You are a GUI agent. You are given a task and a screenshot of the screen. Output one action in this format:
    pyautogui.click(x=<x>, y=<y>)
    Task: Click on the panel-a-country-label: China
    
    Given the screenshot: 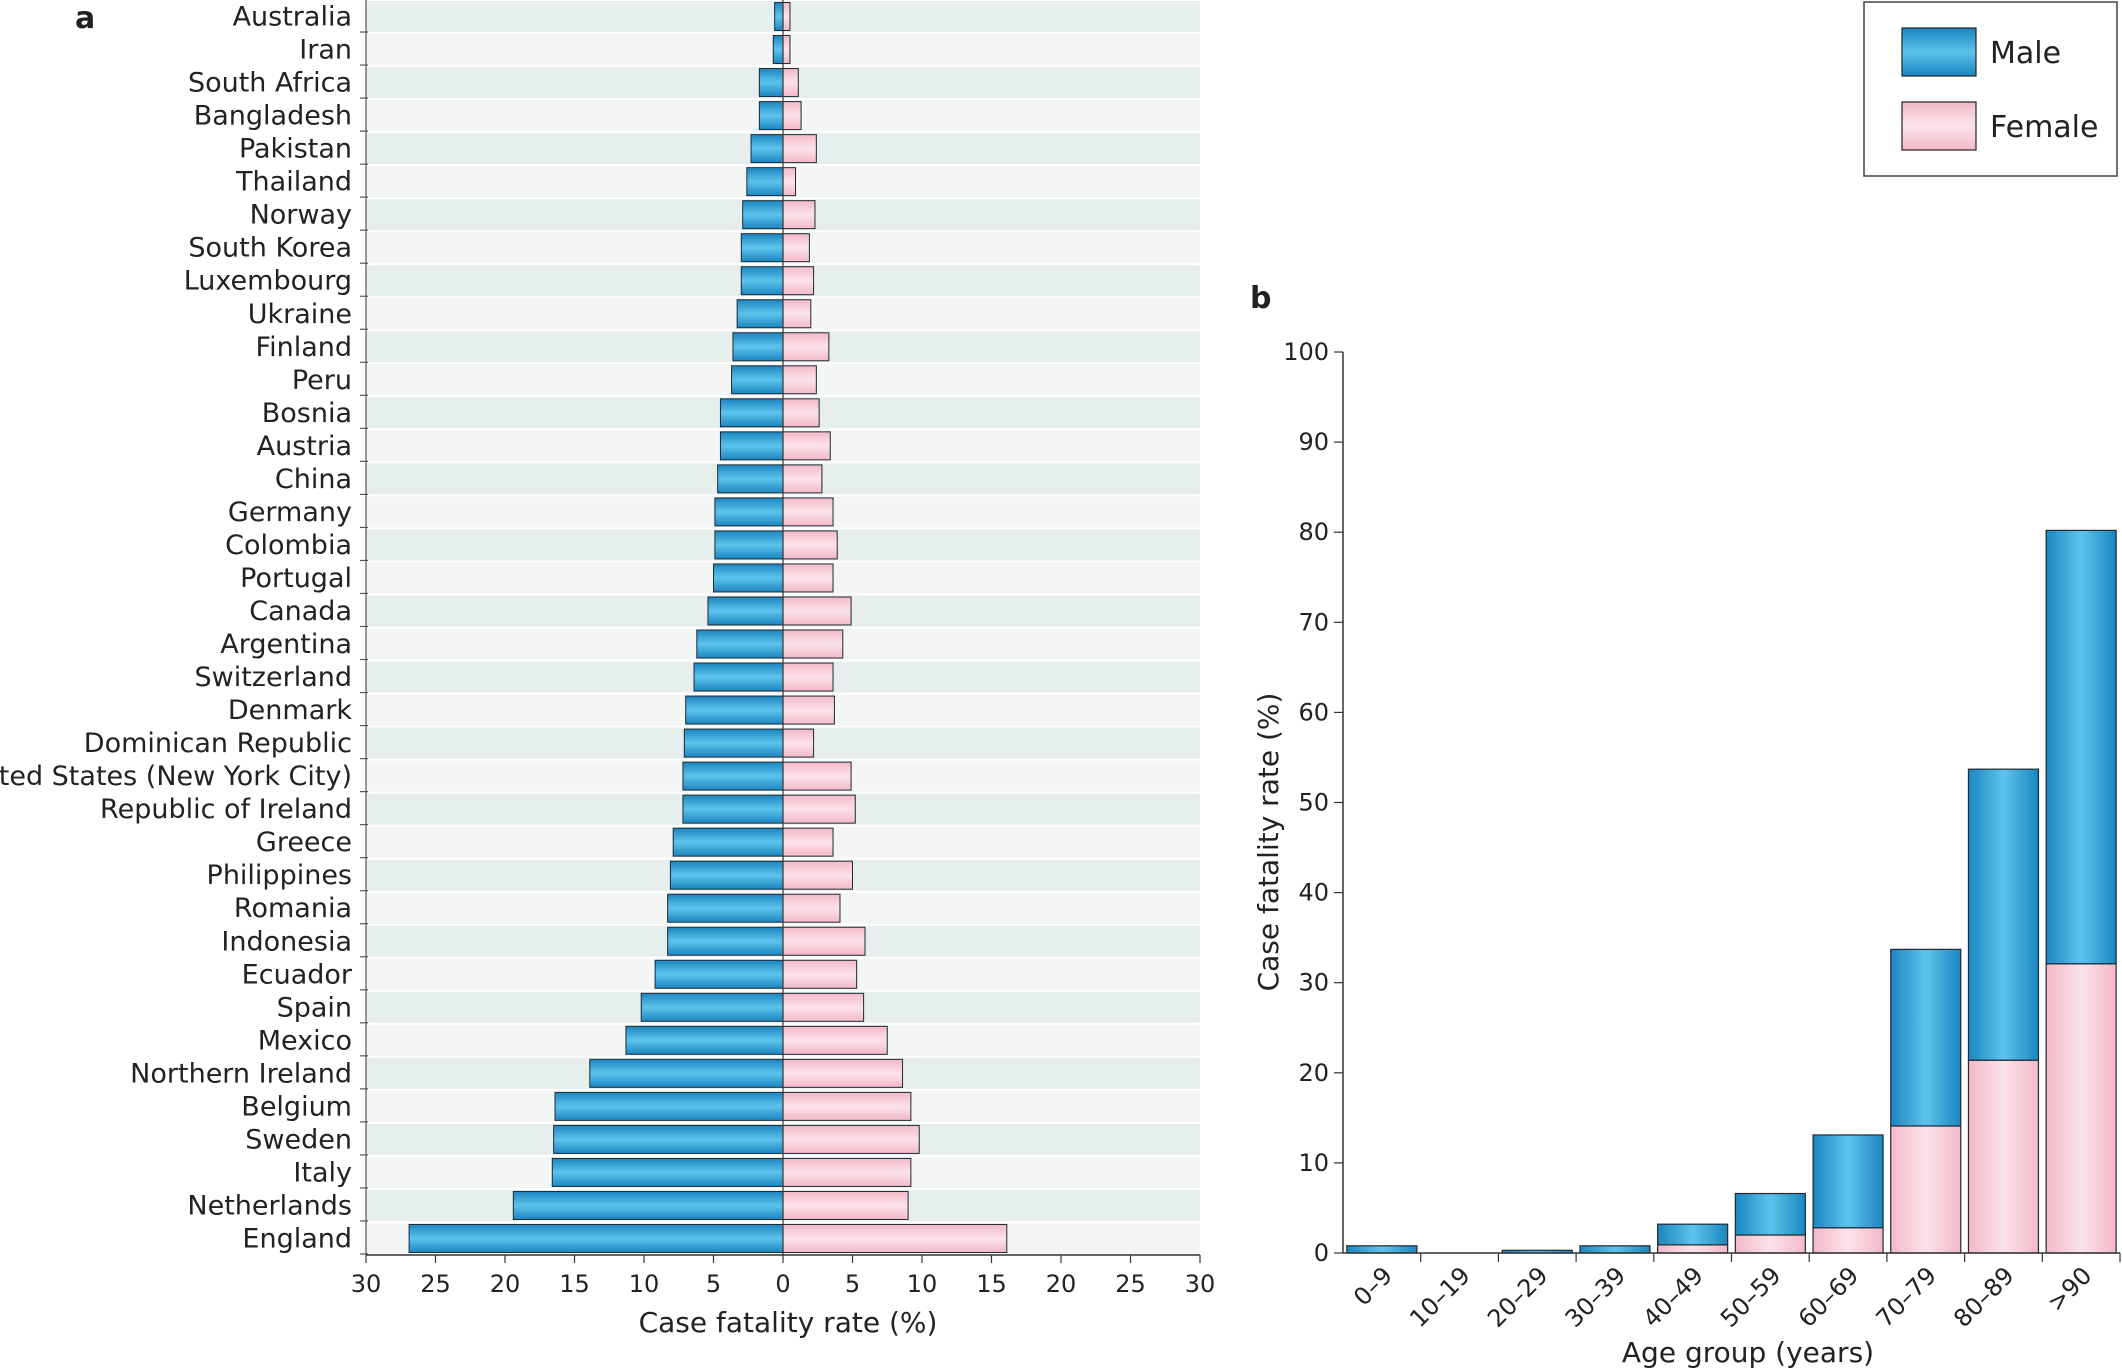 What is the action you would take?
    pyautogui.click(x=313, y=479)
    